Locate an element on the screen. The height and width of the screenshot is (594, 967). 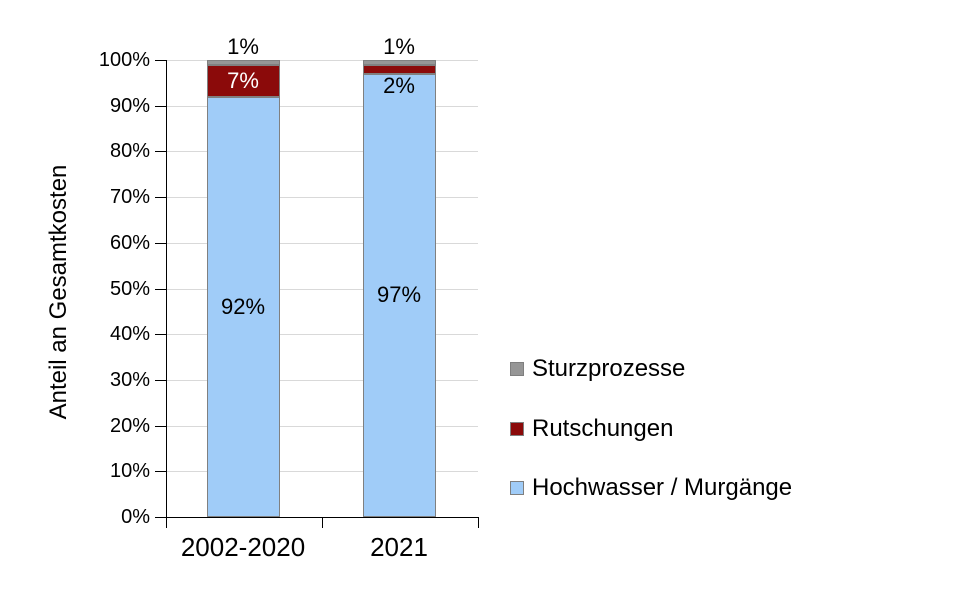
gridline-40pct is located at coordinates (322, 335).